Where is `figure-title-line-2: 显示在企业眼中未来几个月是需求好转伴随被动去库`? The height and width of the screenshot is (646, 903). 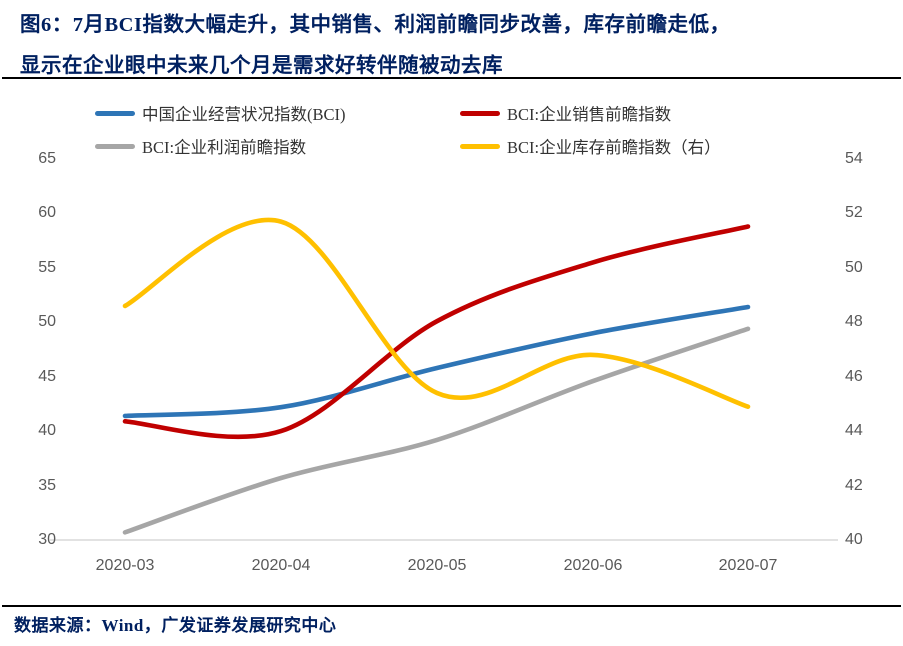
figure-title-line-2: 显示在企业眼中未来几个月是需求好转伴随被动去库 is located at coordinates (261, 66).